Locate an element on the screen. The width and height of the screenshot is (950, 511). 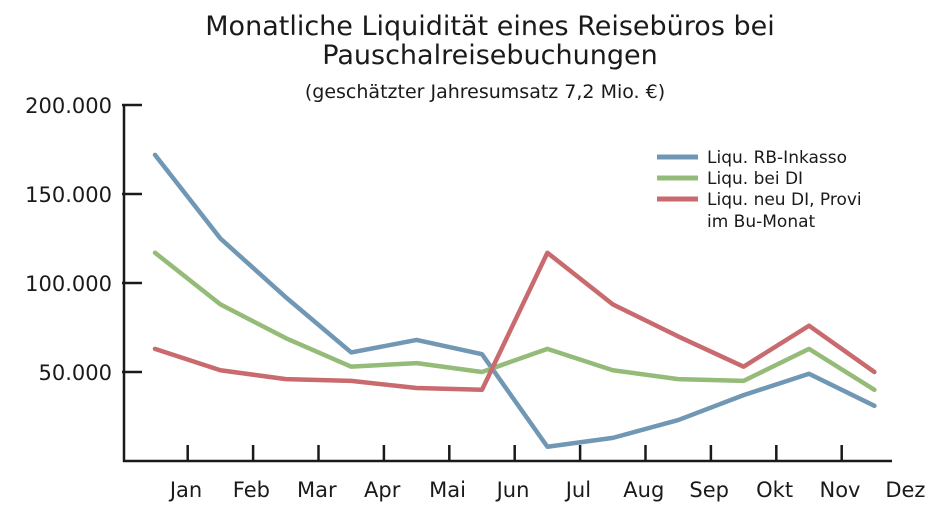
y-tick-label: 100.000 is located at coordinates (68, 284).